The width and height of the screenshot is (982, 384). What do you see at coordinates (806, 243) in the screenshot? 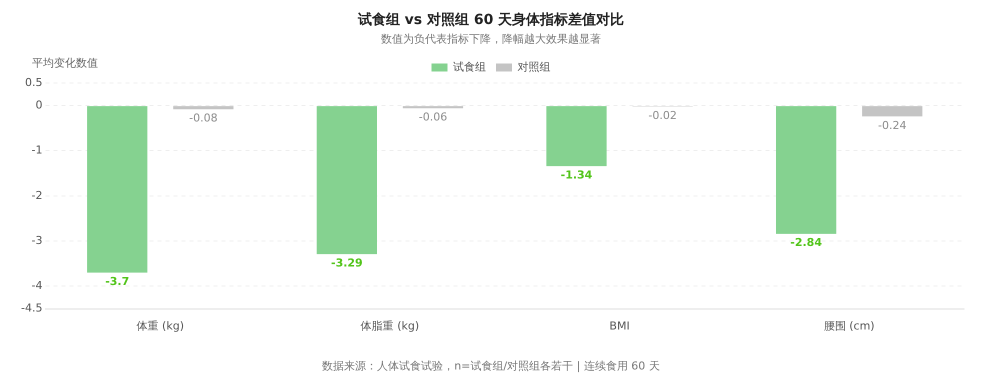
I see `data-label: -2.84` at bounding box center [806, 243].